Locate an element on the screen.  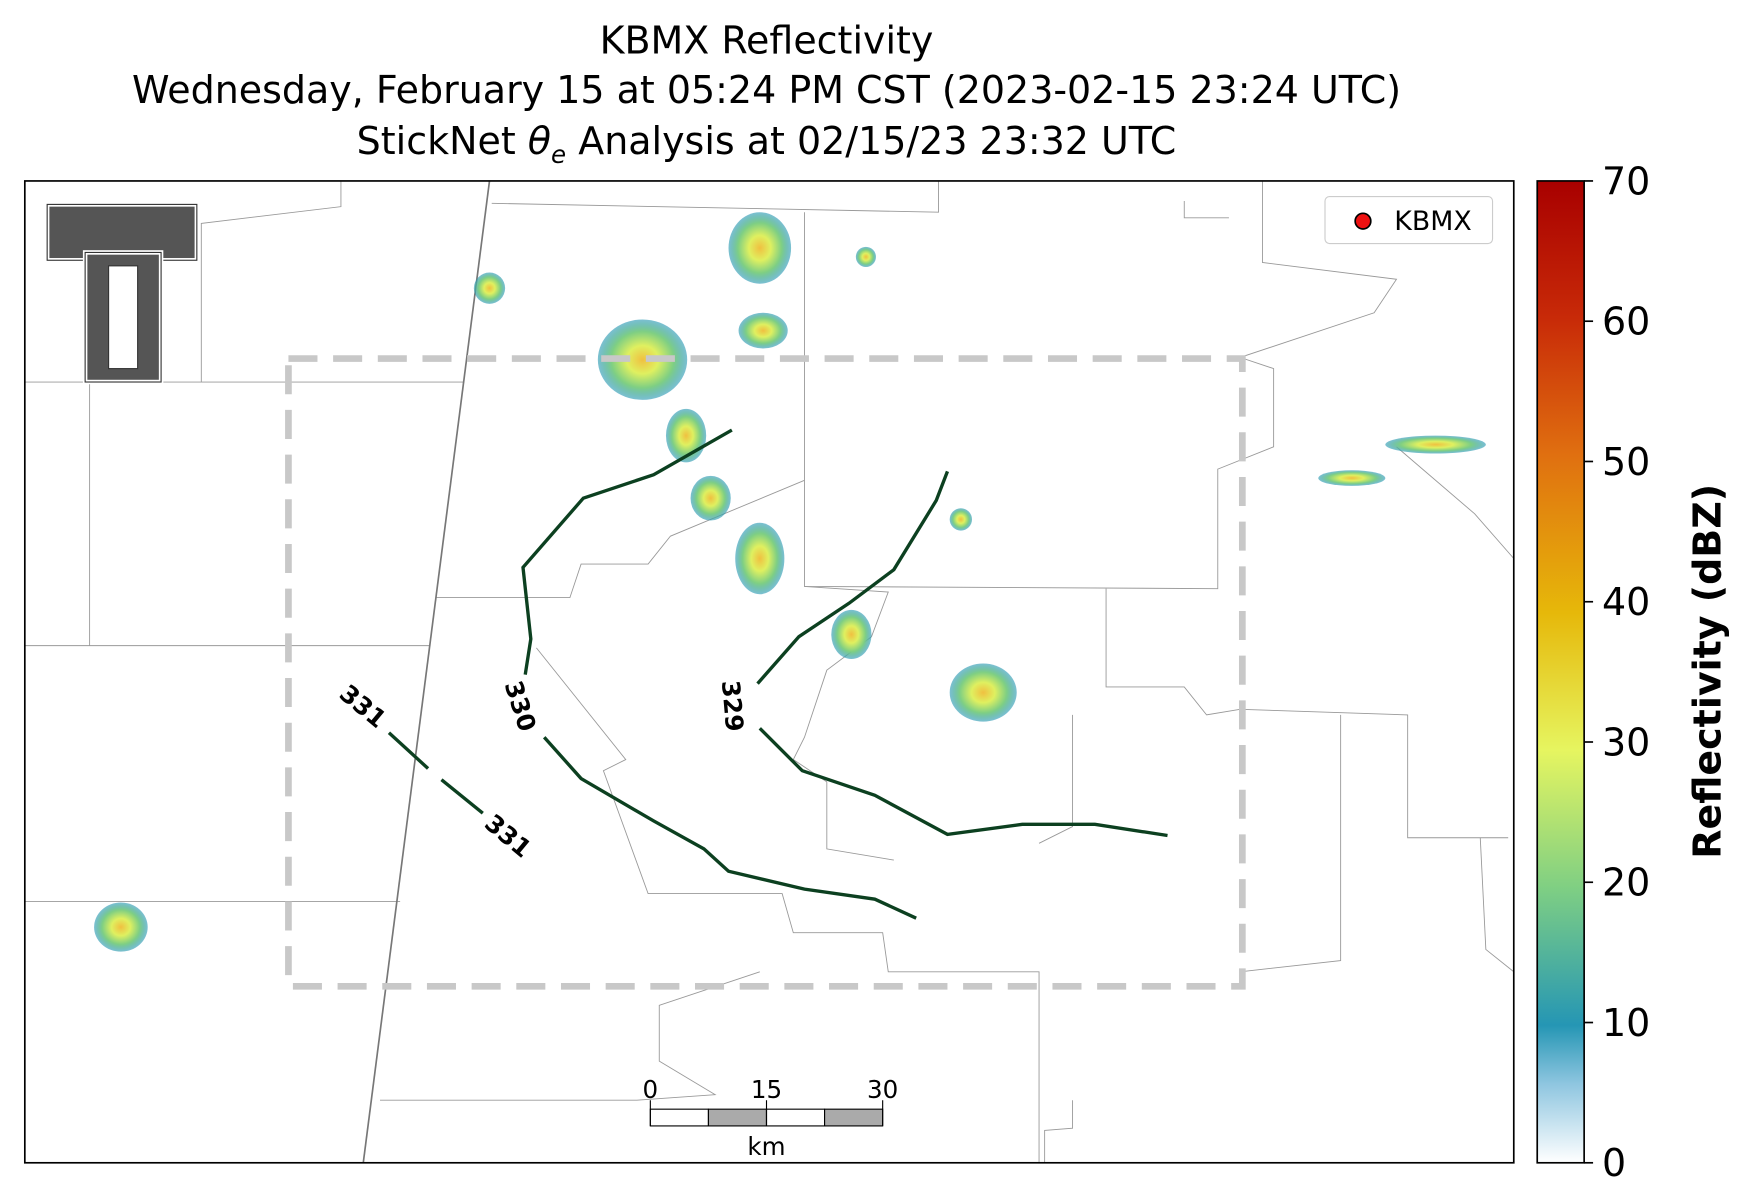
colorbar-tick-label: 60 is located at coordinates (1626, 322).